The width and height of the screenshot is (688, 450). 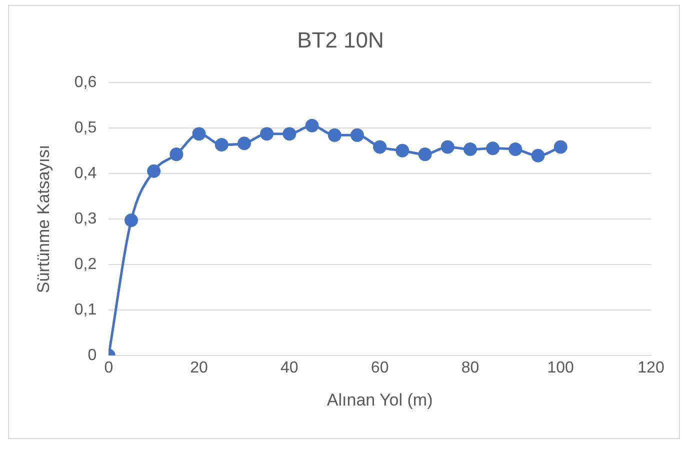 What do you see at coordinates (340, 39) in the screenshot?
I see `chart-title: BT2 10N` at bounding box center [340, 39].